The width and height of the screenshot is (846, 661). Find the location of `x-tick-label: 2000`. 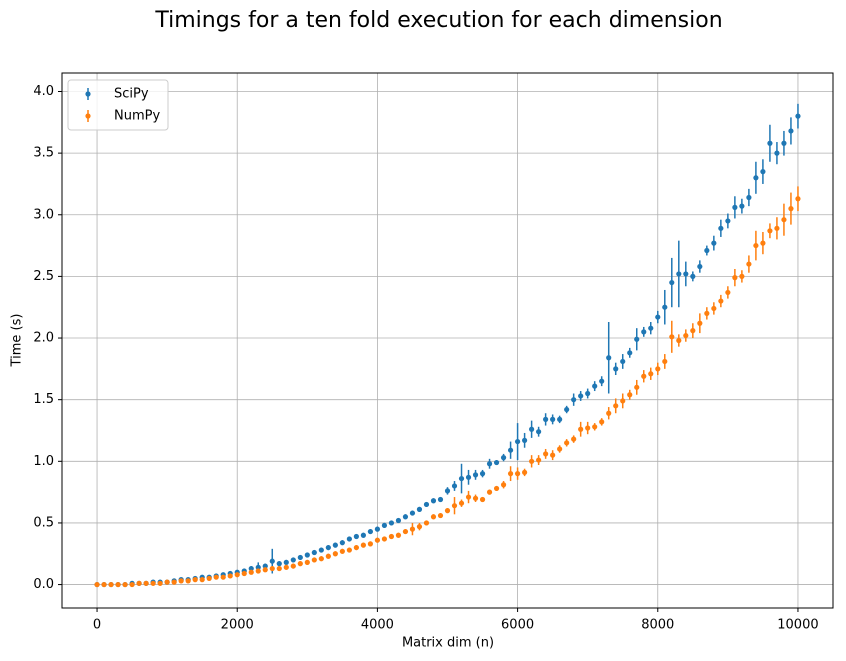

x-tick-label: 2000 is located at coordinates (237, 625).